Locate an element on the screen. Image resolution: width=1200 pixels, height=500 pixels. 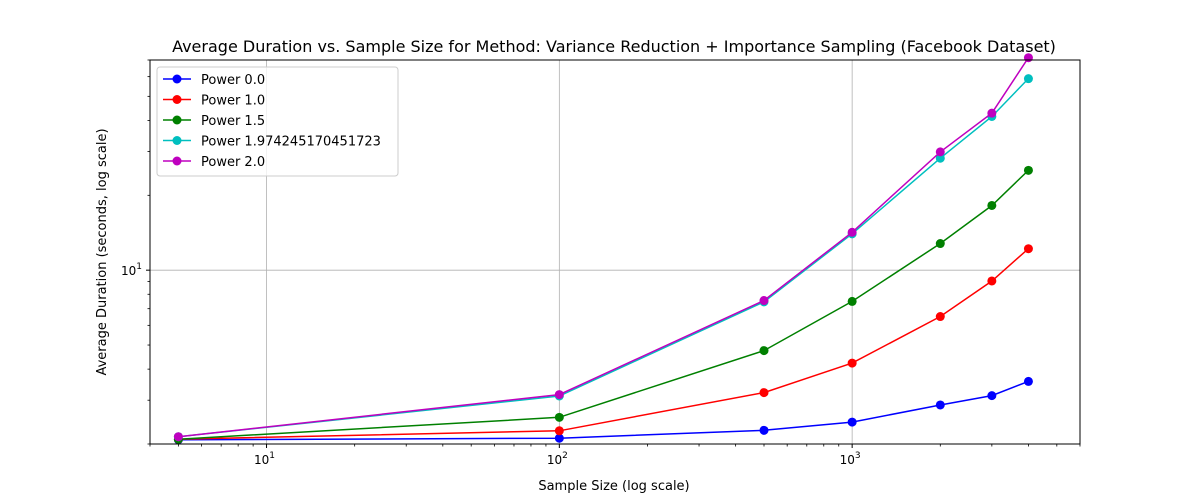
legend-box is located at coordinates (277, 121).